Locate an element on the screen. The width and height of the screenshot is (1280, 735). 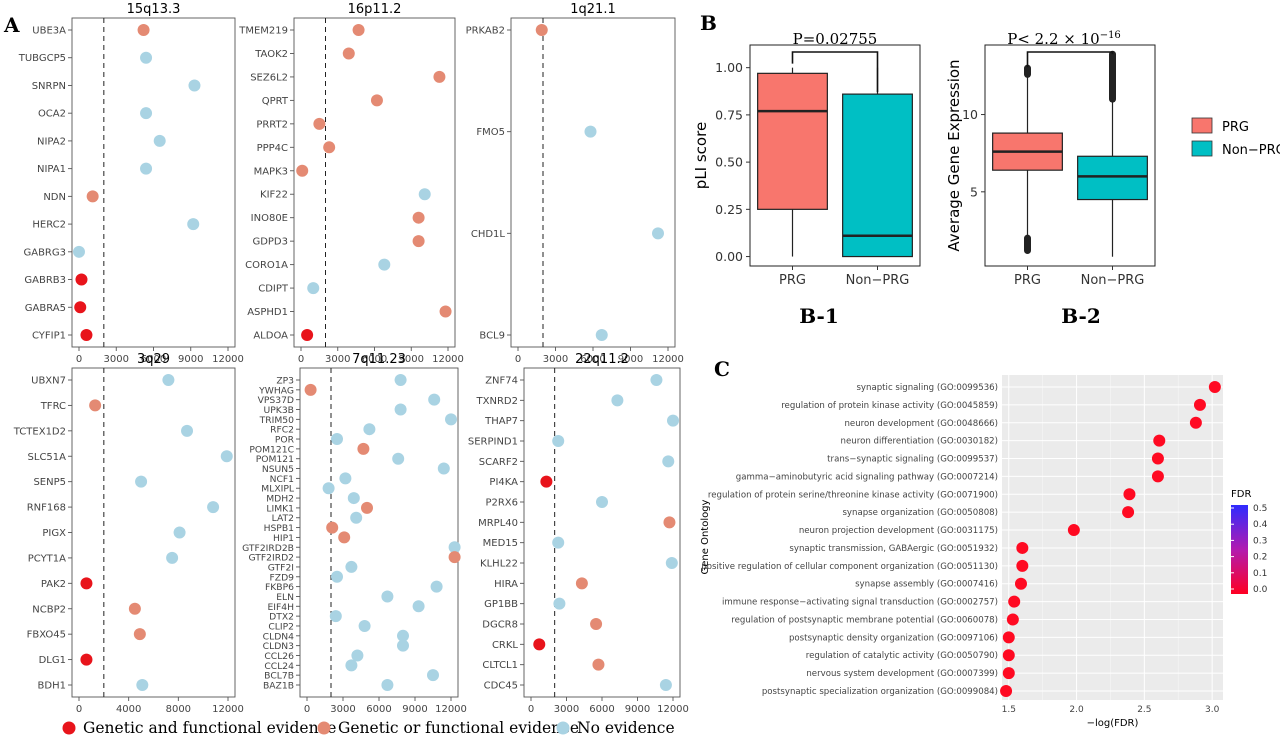
go-term-label: nervous system development (GO:0007399) is located at coordinates (902, 674).